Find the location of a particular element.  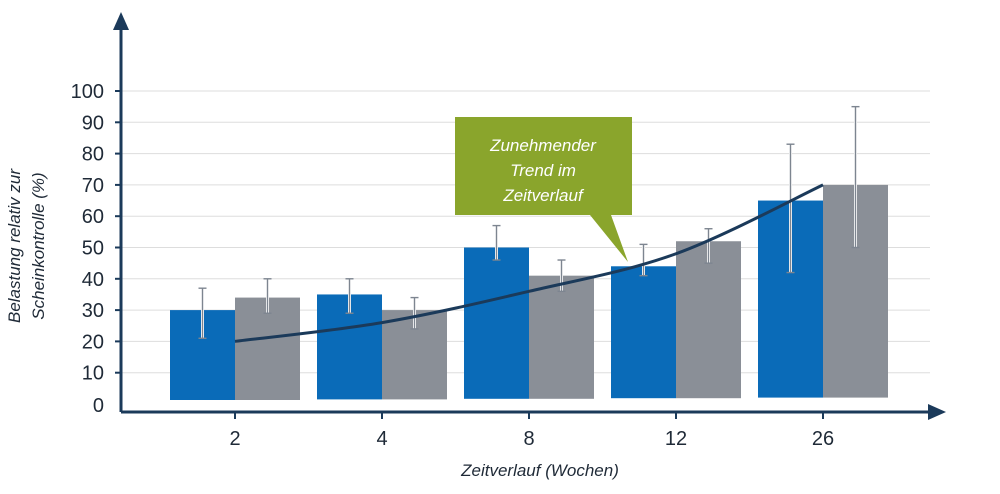

y-tick-label: 20 is located at coordinates (93, 342).